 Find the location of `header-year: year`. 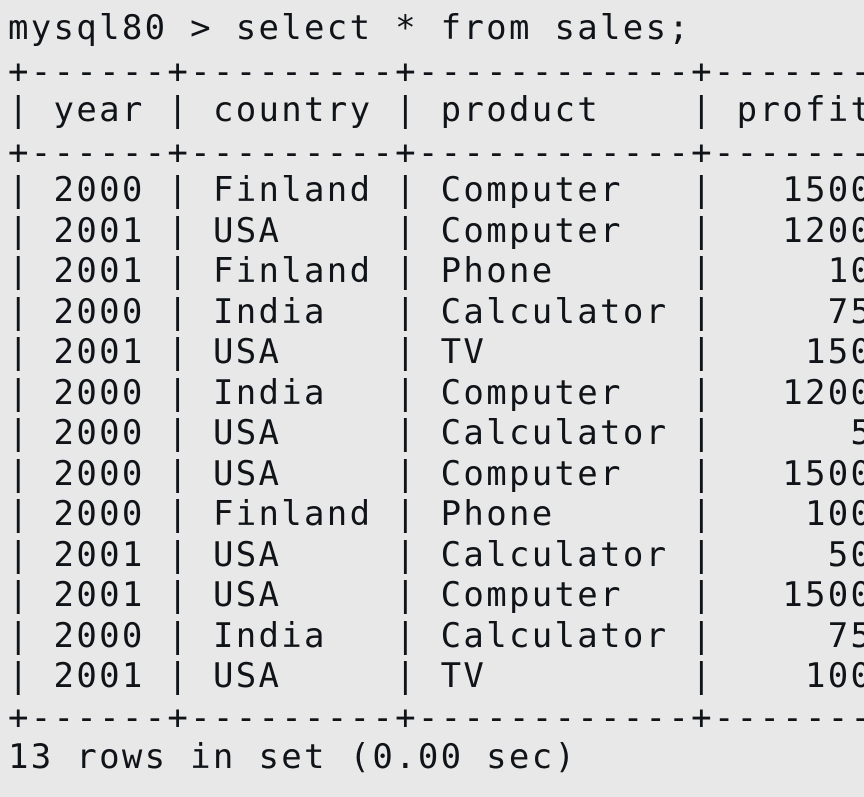

header-year: year is located at coordinates (99, 110).